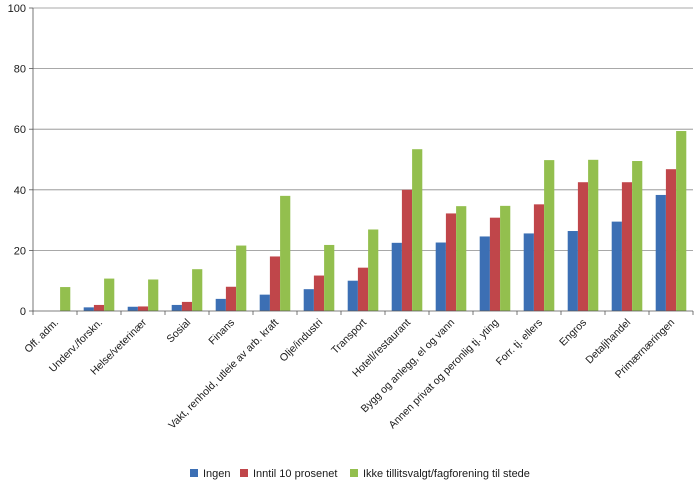 The height and width of the screenshot is (495, 700). What do you see at coordinates (23, 312) in the screenshot?
I see `y-tick-label: 0` at bounding box center [23, 312].